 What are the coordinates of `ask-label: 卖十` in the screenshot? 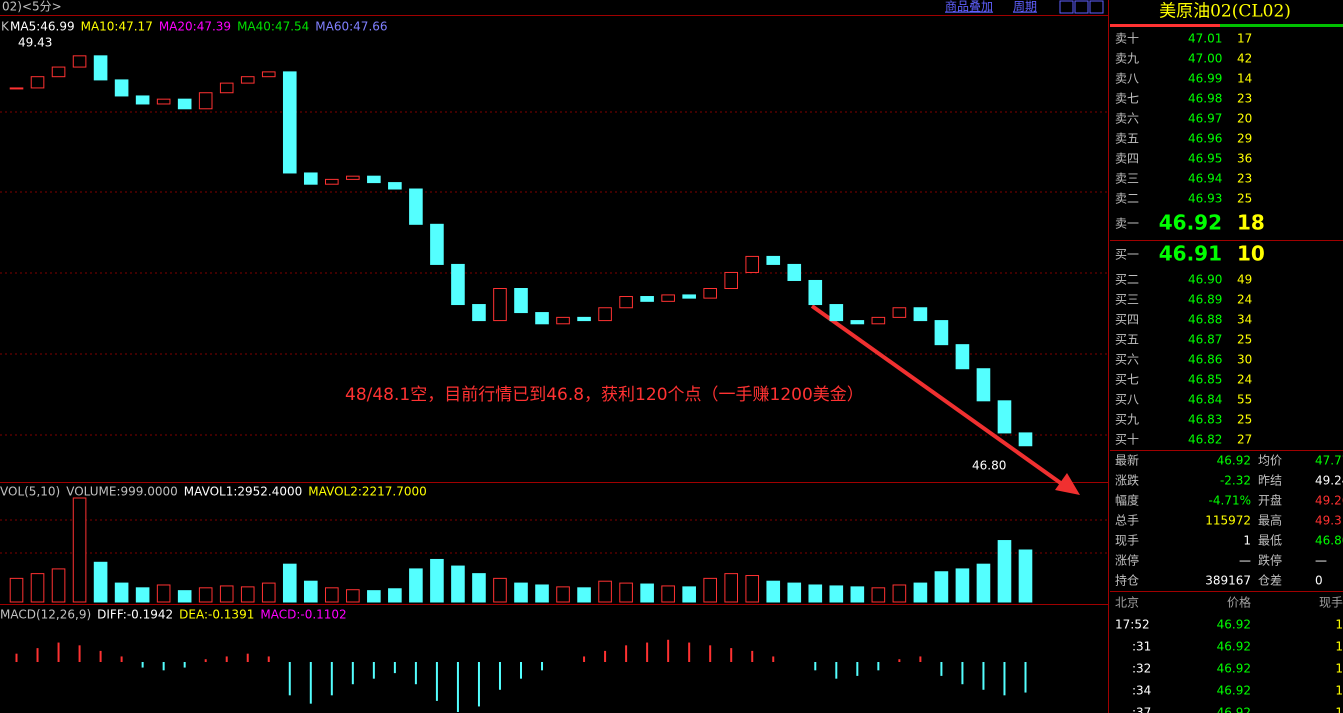 It's located at (1127, 39).